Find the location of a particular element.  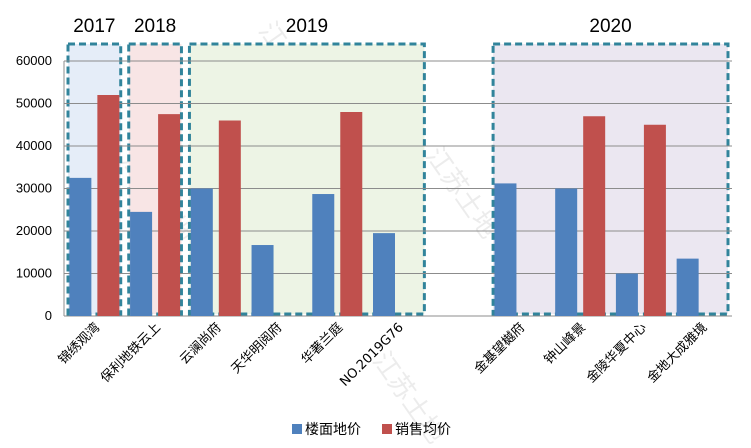

bar-楼面地价-0 is located at coordinates (80, 246).